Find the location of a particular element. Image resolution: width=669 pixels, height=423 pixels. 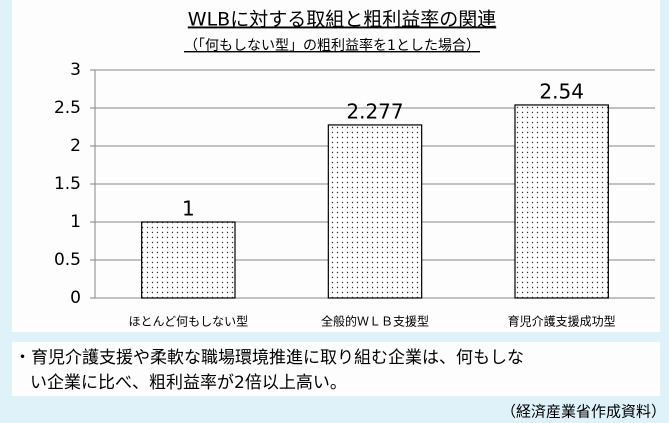

y-tick-label: 0.5 is located at coordinates (67, 260).